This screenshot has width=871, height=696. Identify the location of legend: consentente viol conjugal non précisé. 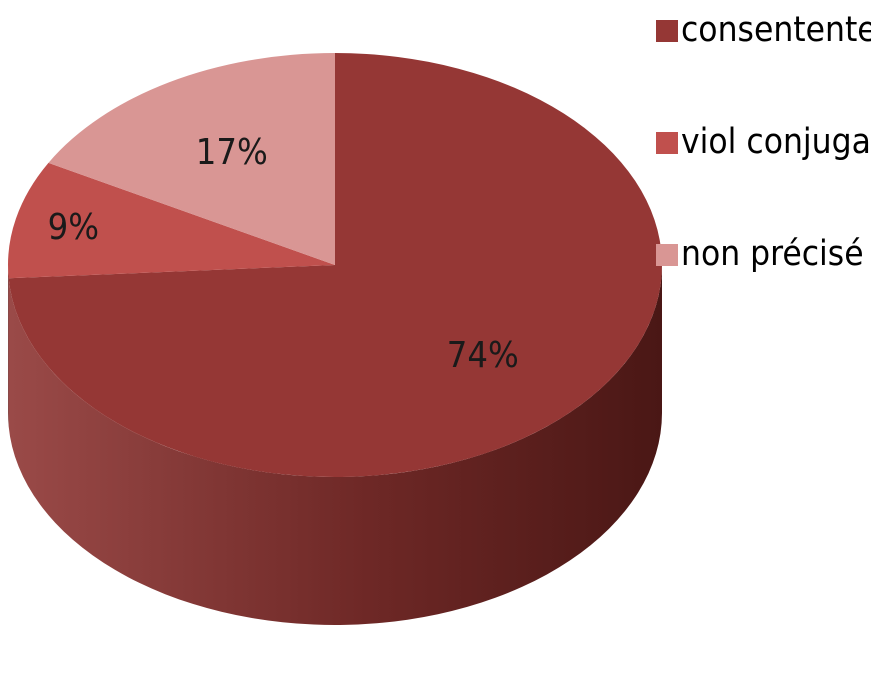
(763, 142).